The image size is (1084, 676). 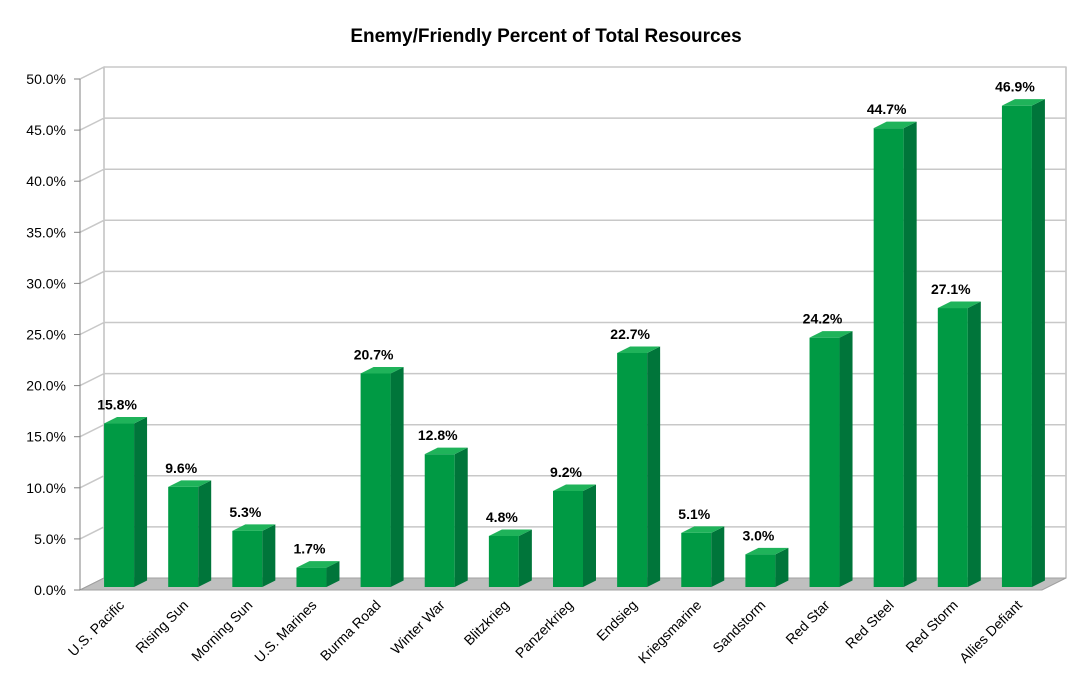 What do you see at coordinates (738, 626) in the screenshot?
I see `x-tick-label: Sandstorm` at bounding box center [738, 626].